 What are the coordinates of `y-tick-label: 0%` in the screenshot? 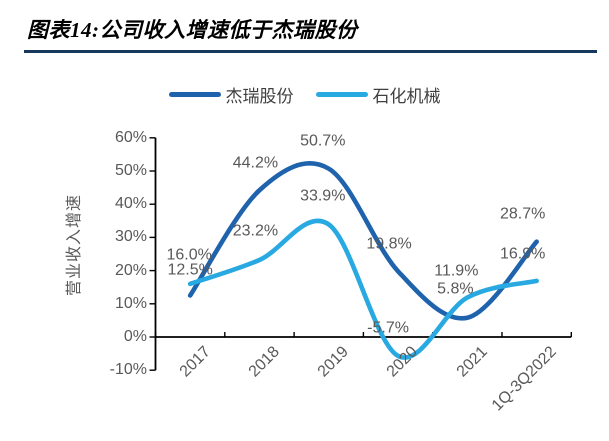 It's located at (135, 336).